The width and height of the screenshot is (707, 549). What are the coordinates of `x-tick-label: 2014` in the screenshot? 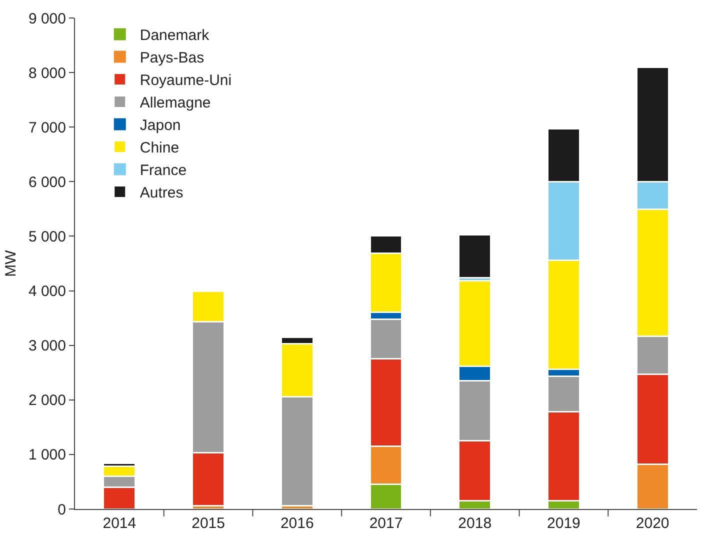 It's located at (119, 523).